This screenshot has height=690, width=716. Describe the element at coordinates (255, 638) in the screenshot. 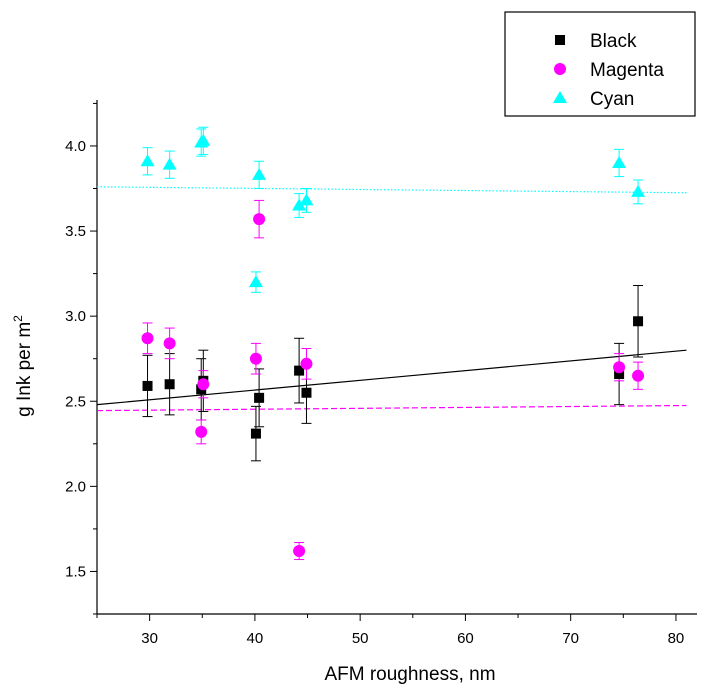

I see `x-tick-label: 40` at that location.